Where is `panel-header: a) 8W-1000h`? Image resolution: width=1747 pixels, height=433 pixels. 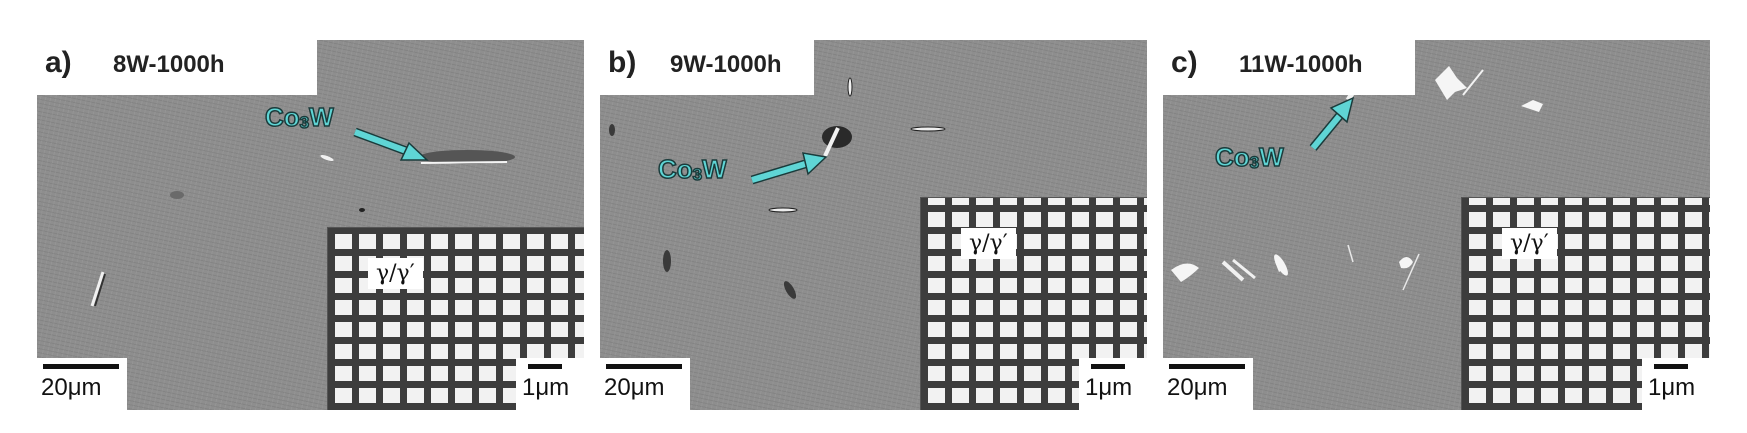 panel-header: a) 8W-1000h is located at coordinates (177, 67).